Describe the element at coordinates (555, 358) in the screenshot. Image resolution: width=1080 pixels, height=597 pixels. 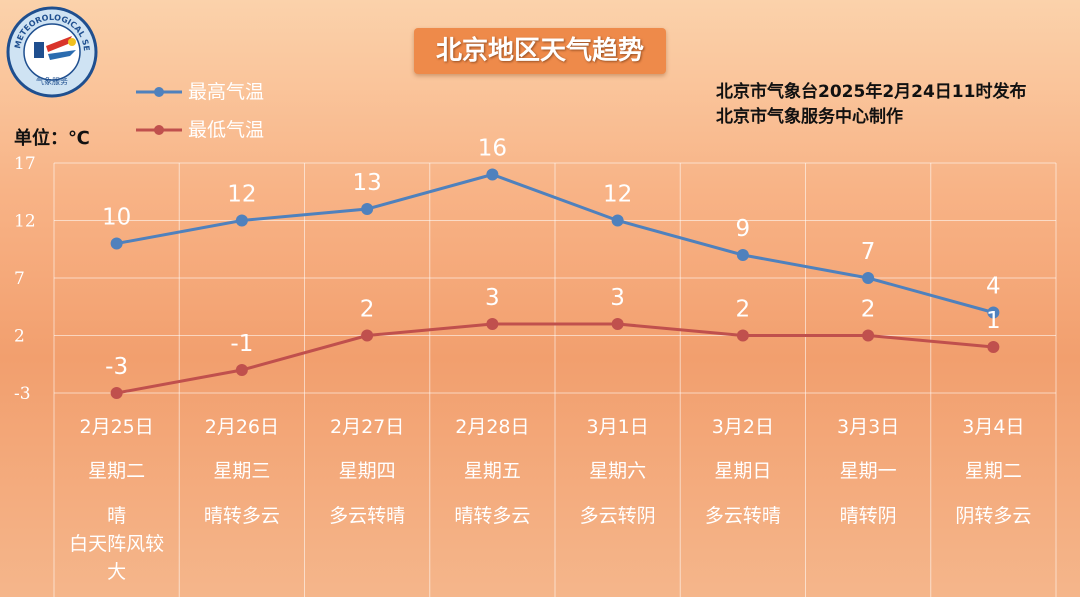
I see `series-line-low` at that location.